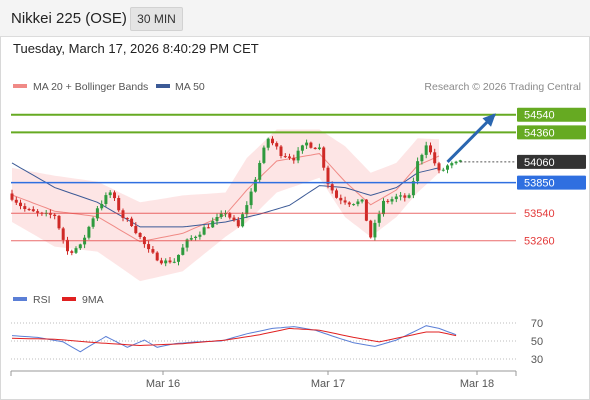 This screenshot has height=400, width=590. Describe the element at coordinates (539, 163) in the screenshot. I see `last-price-label: 54060` at that location.